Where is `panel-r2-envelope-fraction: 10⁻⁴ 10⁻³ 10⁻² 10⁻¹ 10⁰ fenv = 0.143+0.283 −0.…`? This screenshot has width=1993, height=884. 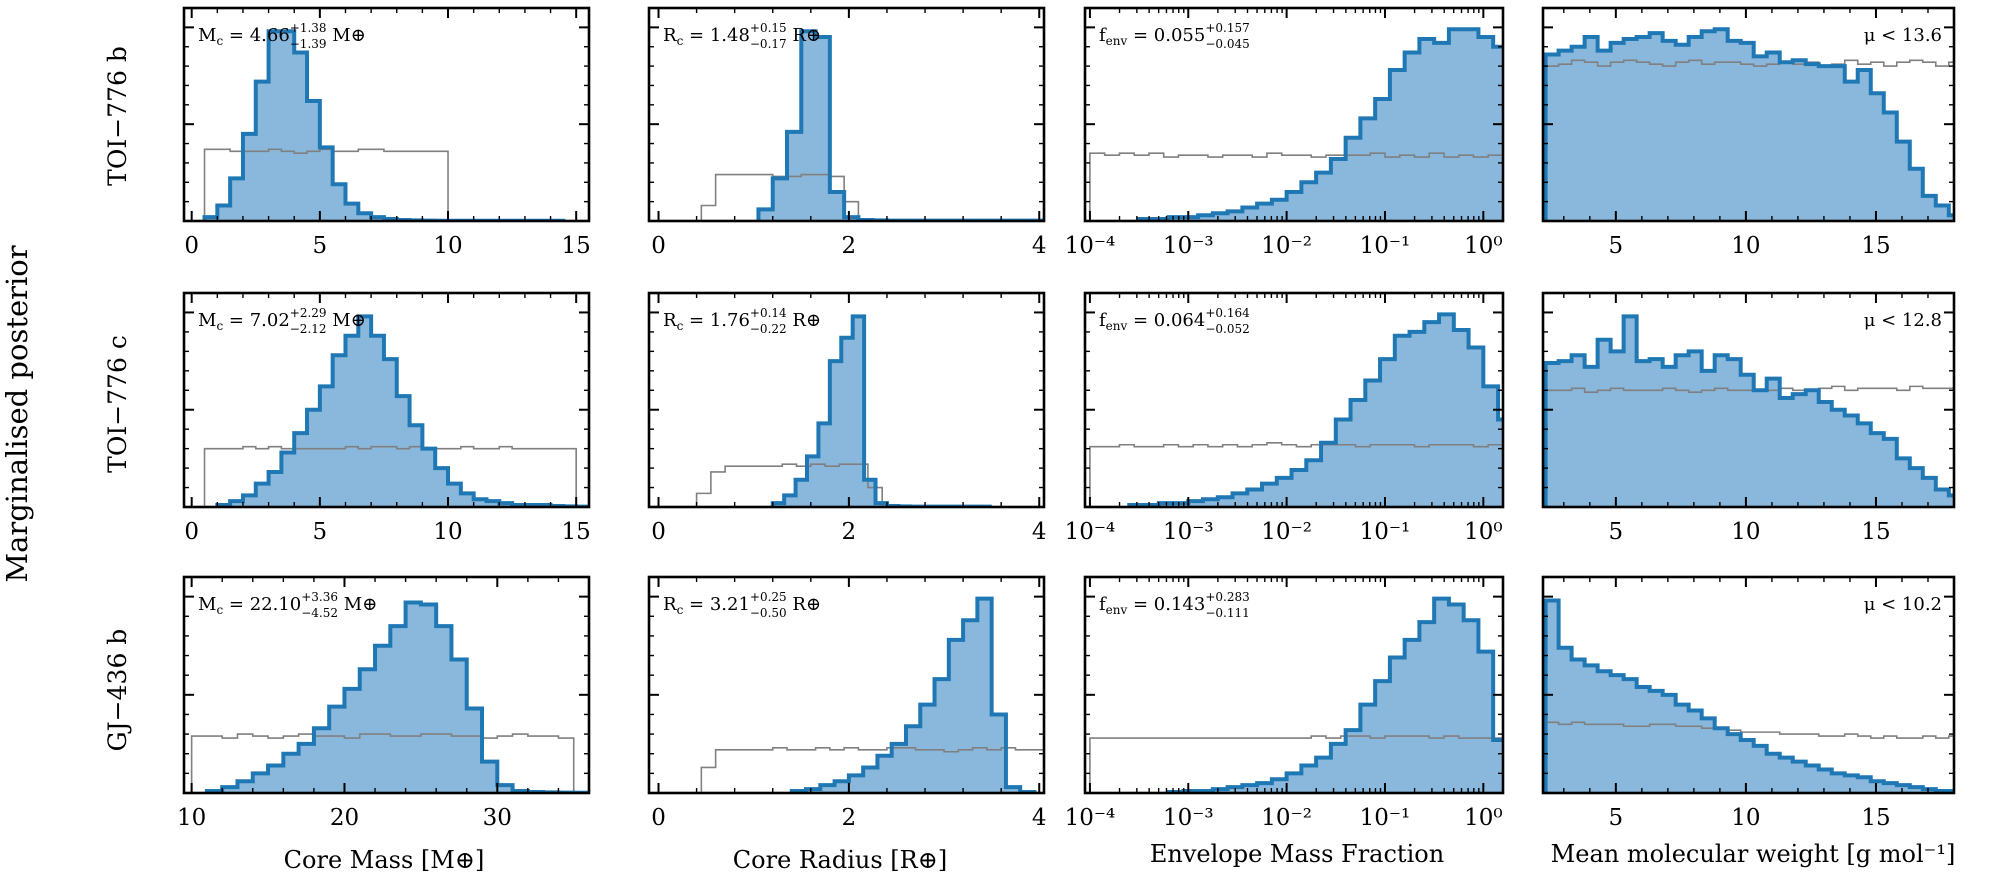 panel-r2-envelope-fraction: 10⁻⁴ 10⁻³ 10⁻² 10⁻¹ 10⁰ fenv = 0.143+0.283 −0.… is located at coordinates (1285, 703).